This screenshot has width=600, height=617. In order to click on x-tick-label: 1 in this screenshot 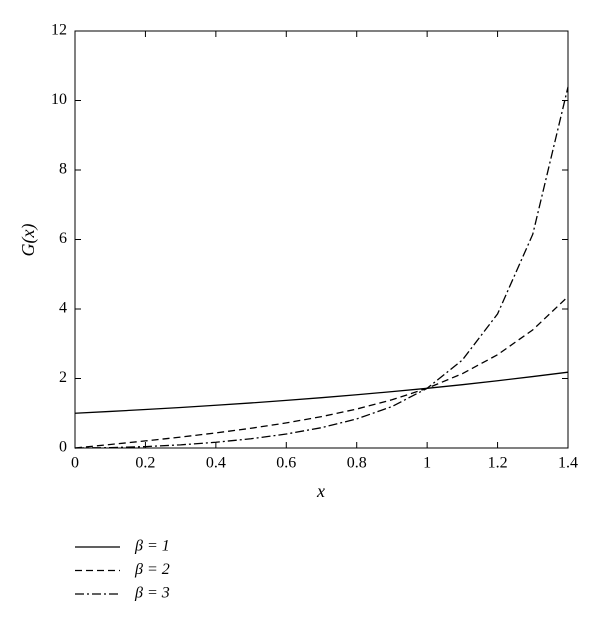, I will do `click(427, 463)`.